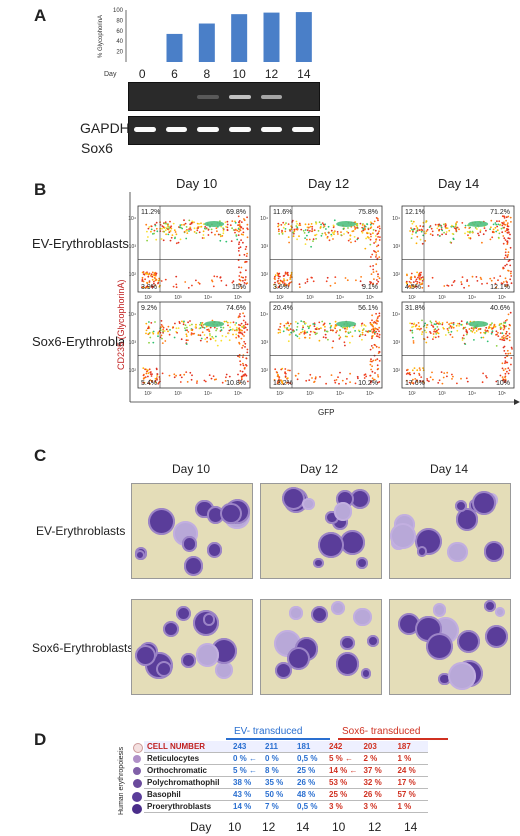  I want to click on sox6-cell: 57 %, so click(406, 794).